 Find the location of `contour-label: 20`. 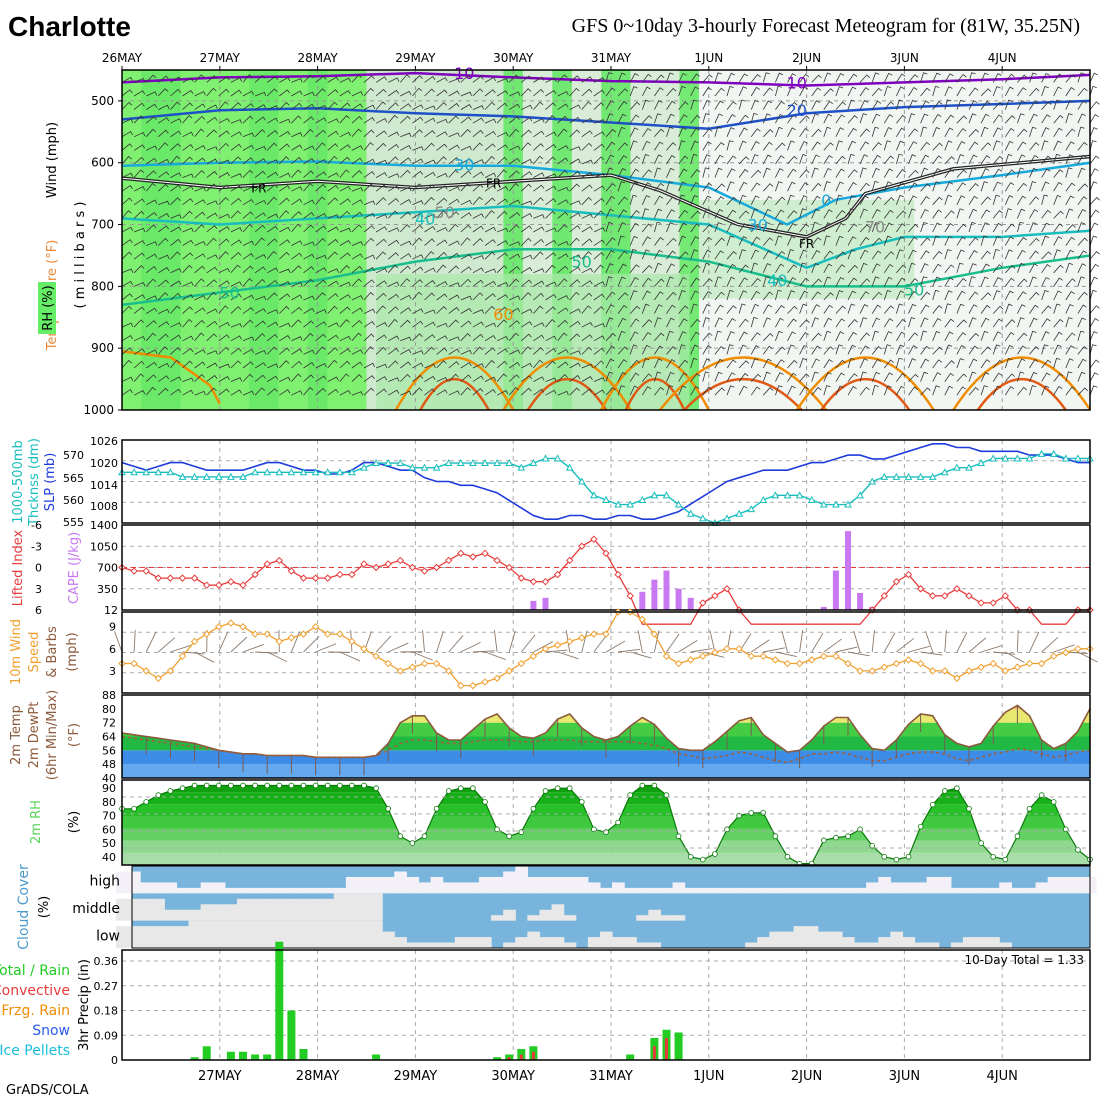

contour-label: 20 is located at coordinates (797, 110).